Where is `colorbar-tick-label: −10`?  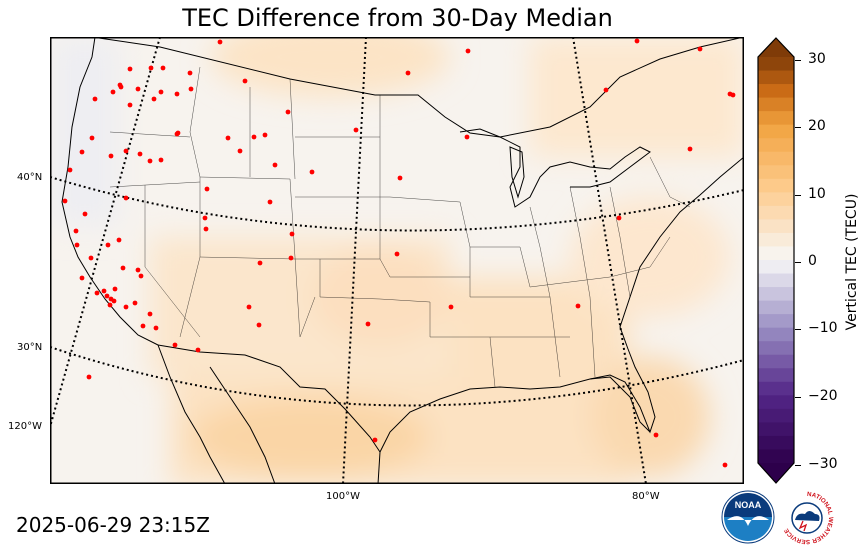 colorbar-tick-label: −10 is located at coordinates (823, 328).